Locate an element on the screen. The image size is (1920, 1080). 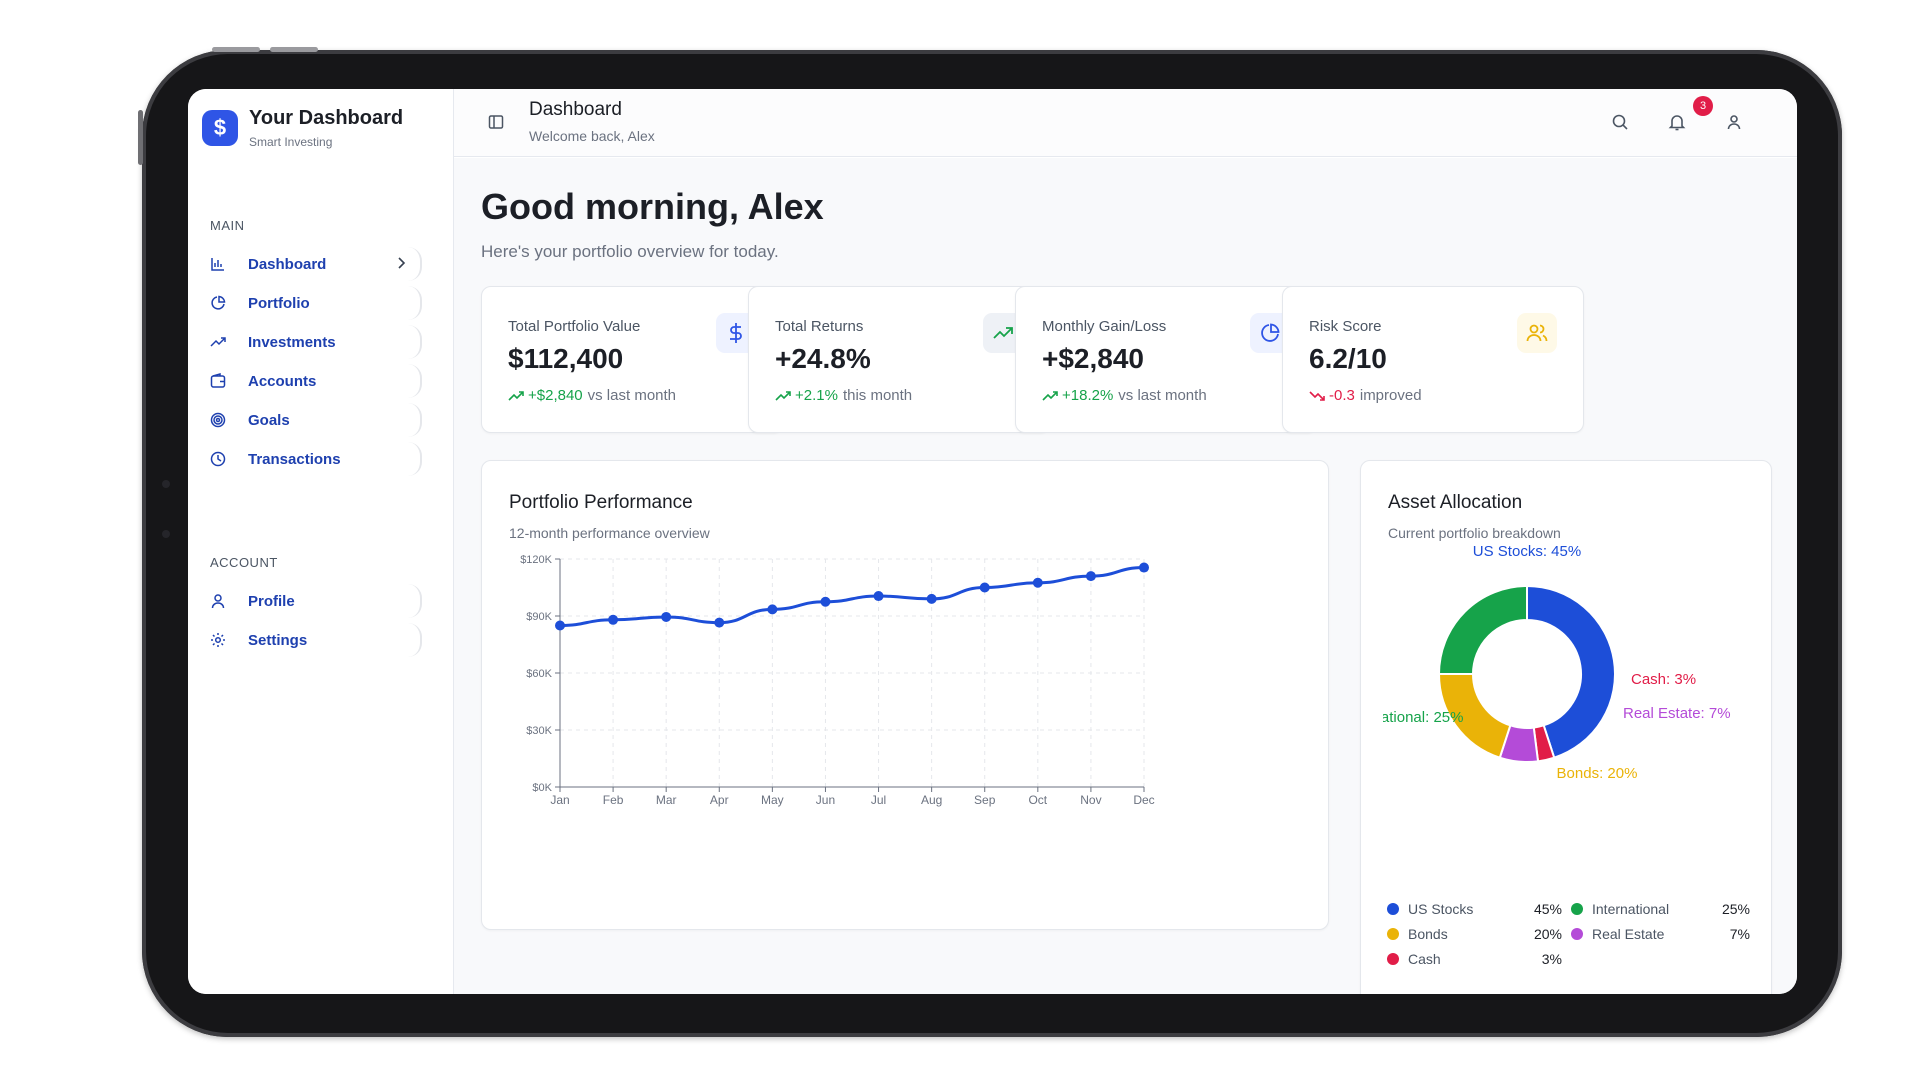
stat-value: +24.8% is located at coordinates (823, 358).